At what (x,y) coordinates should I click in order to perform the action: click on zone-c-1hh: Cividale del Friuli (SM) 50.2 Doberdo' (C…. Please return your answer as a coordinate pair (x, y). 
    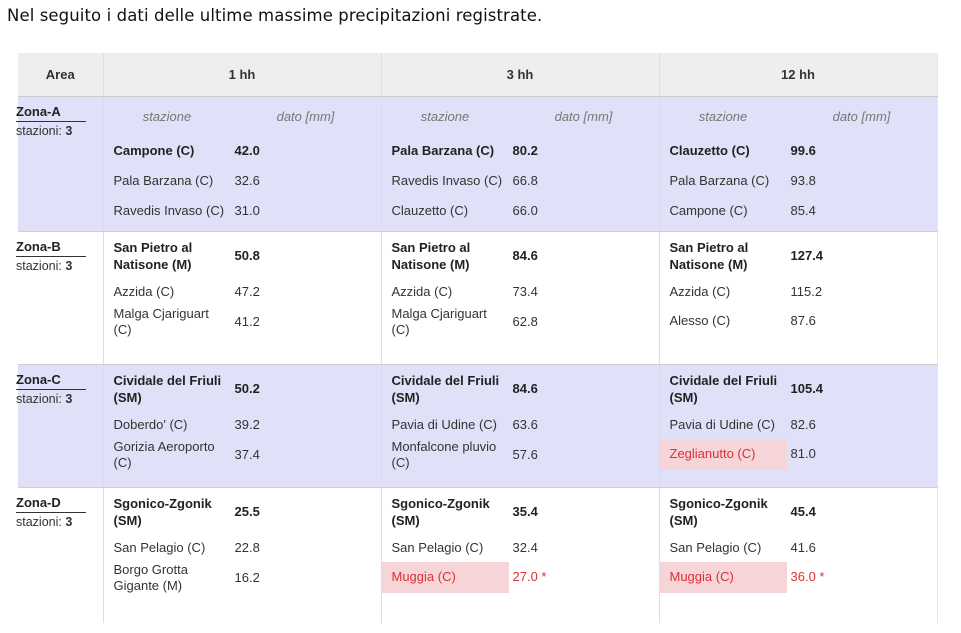
    Looking at the image, I should click on (242, 426).